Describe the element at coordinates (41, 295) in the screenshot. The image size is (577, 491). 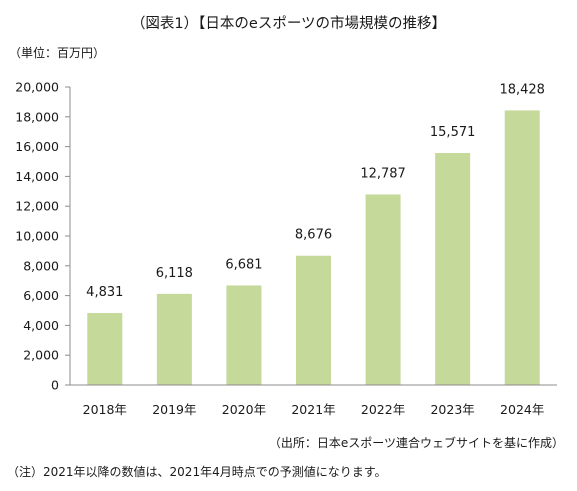
I see `y-tick-label: 6,000` at that location.